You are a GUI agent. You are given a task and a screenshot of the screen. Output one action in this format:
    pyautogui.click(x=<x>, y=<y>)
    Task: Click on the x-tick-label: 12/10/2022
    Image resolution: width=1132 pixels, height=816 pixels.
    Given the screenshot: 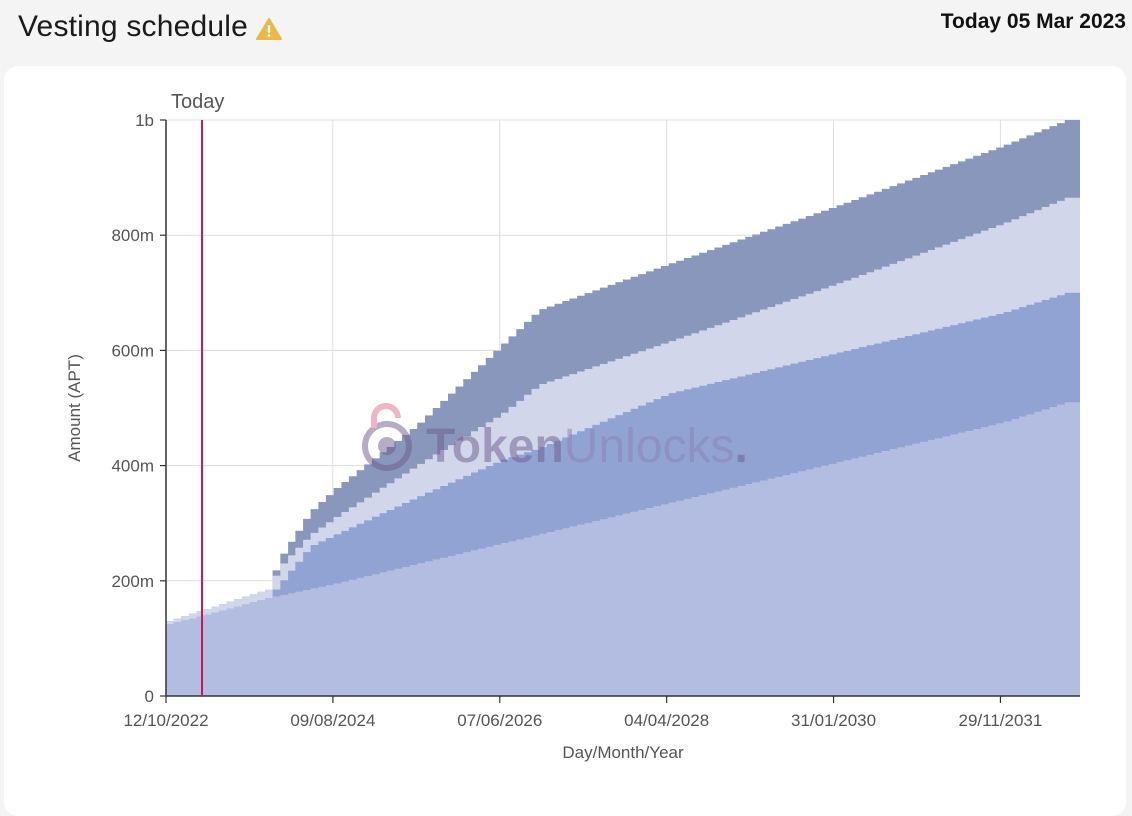 What is the action you would take?
    pyautogui.click(x=165, y=720)
    